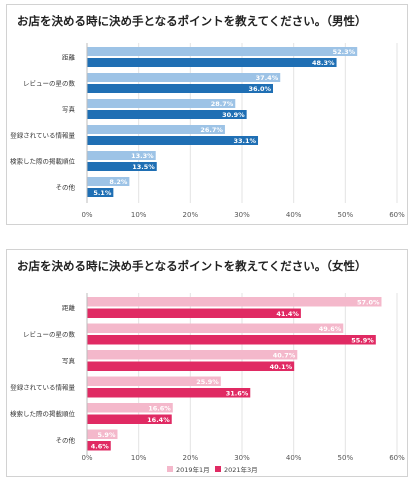  I want to click on data-label: 49.6%, so click(330, 329).